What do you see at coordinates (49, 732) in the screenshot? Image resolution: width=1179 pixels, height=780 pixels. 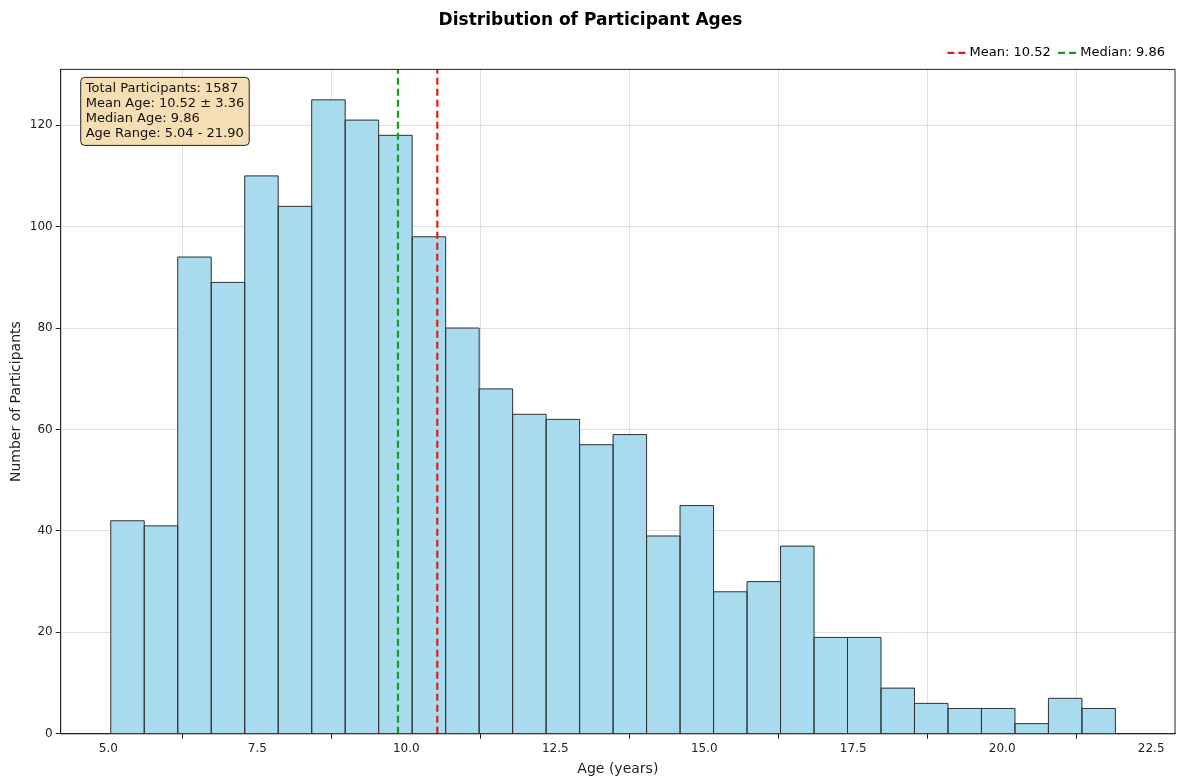 I see `y-tick-label: 0` at bounding box center [49, 732].